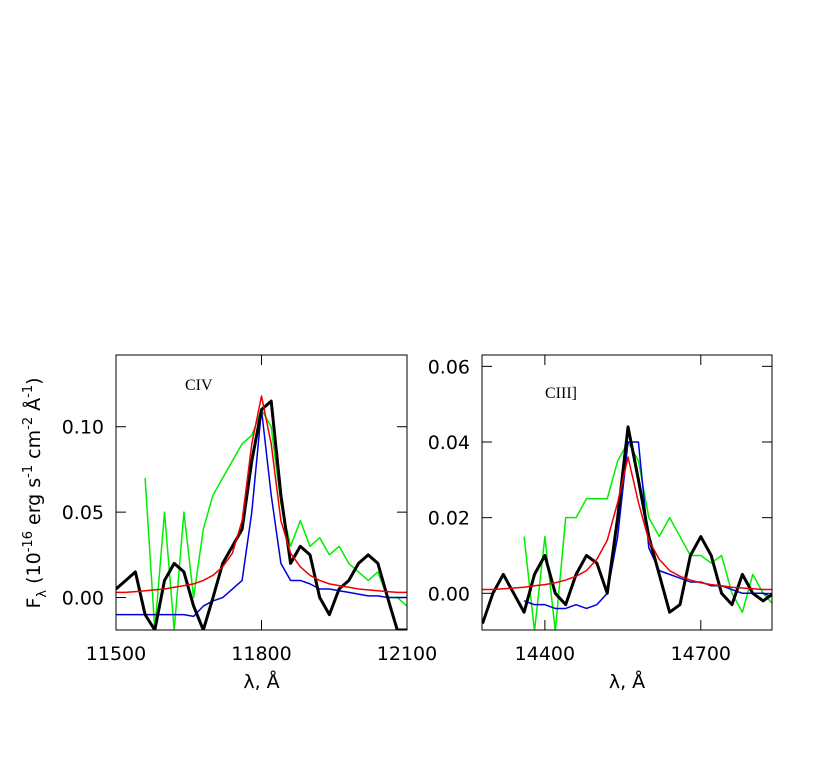 This screenshot has width=830, height=761. What do you see at coordinates (83, 428) in the screenshot?
I see `y-tick-label: 0.10` at bounding box center [83, 428].